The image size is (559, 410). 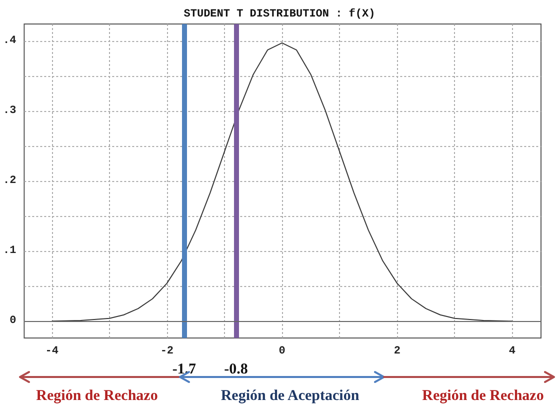 I want to click on ref-line-label: -1.7, so click(x=184, y=370).